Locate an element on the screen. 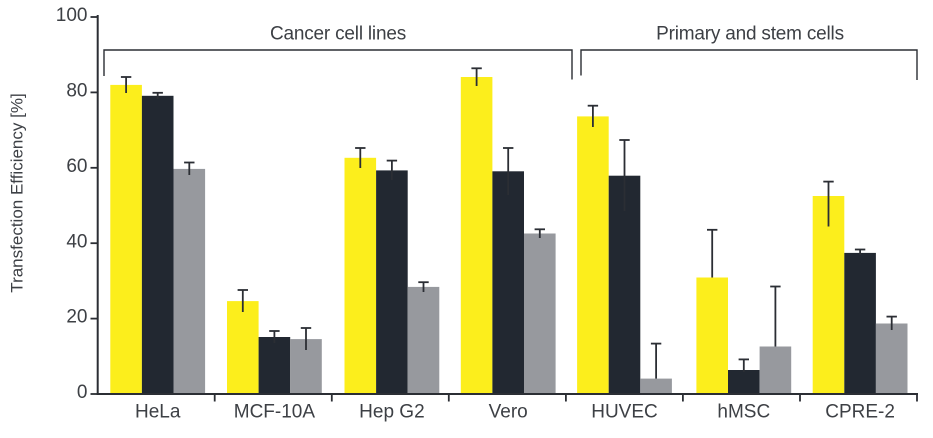 This screenshot has width=933, height=438. svg-text: 100 is located at coordinates (72, 15).